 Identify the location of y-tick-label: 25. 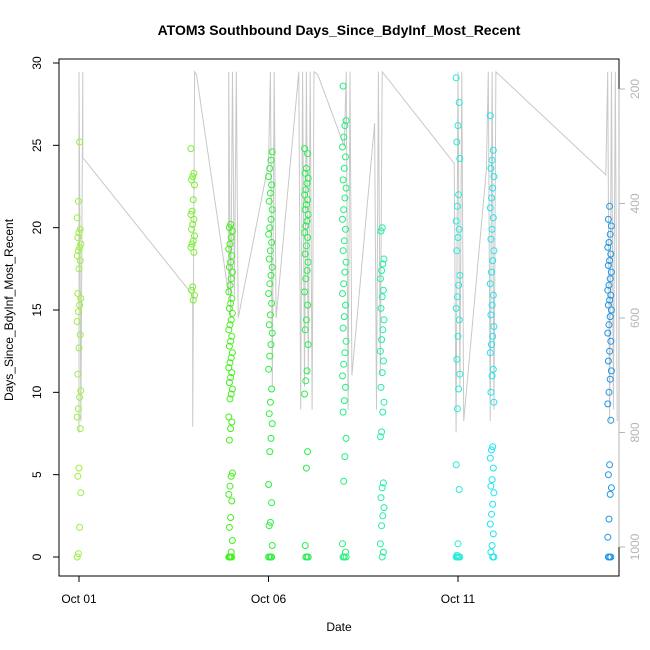
(37, 145).